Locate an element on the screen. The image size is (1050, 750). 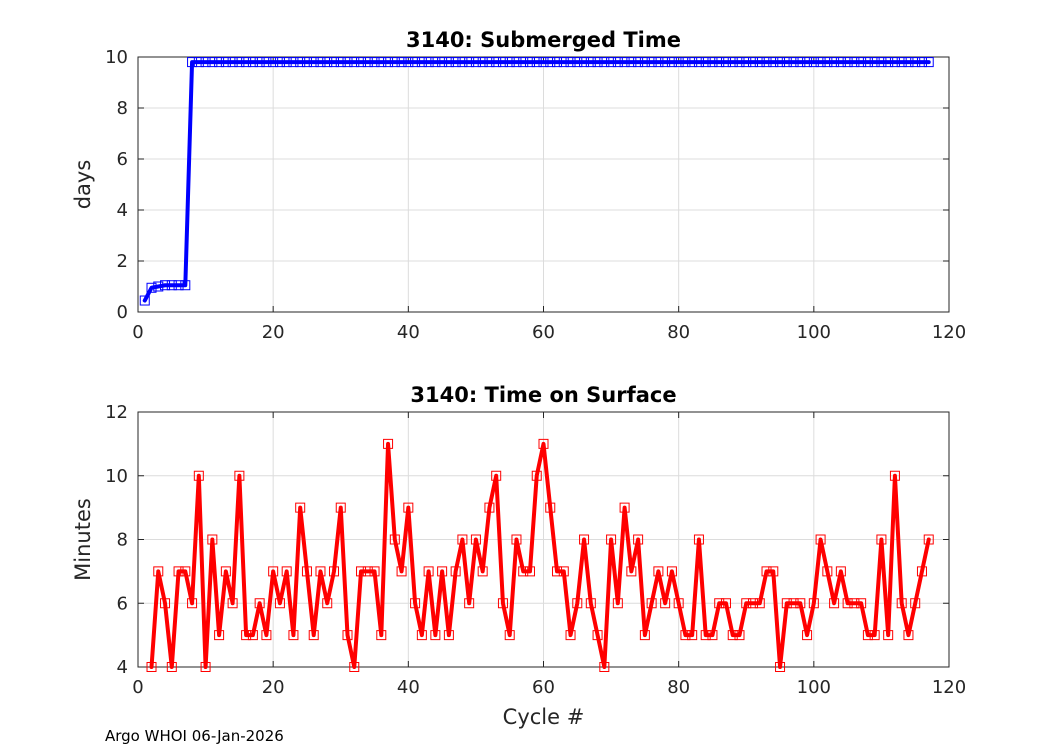
x-axis-label: Cycle # is located at coordinates (544, 717).